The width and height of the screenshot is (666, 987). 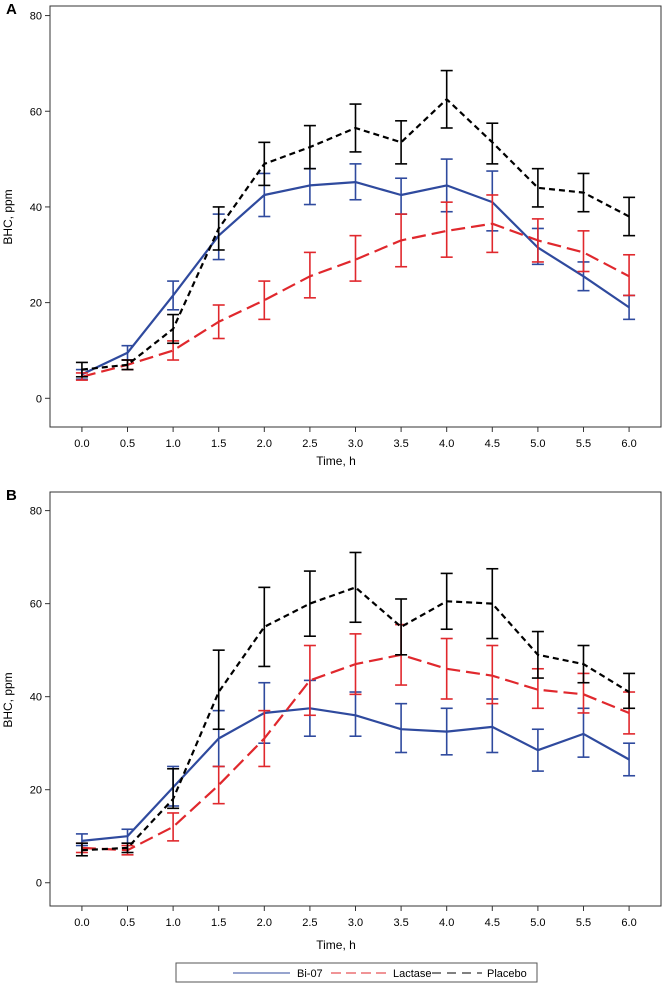 What do you see at coordinates (412, 974) in the screenshot?
I see `legend-label-lactase: Lactase` at bounding box center [412, 974].